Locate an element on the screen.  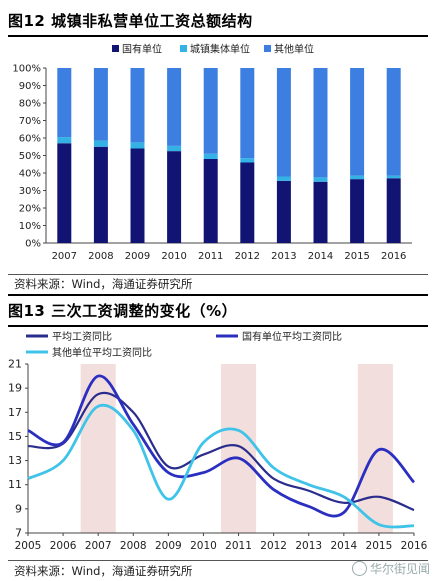
figure-12-title-rule is located at coordinates (218, 36).